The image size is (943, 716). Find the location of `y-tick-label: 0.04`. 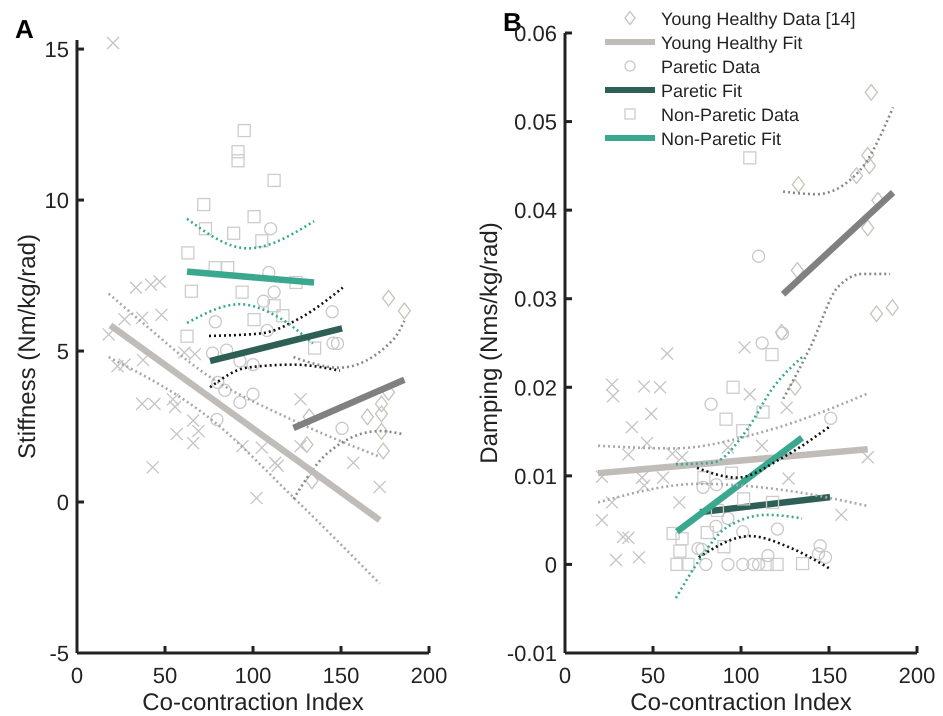

y-tick-label: 0.04 is located at coordinates (535, 211).